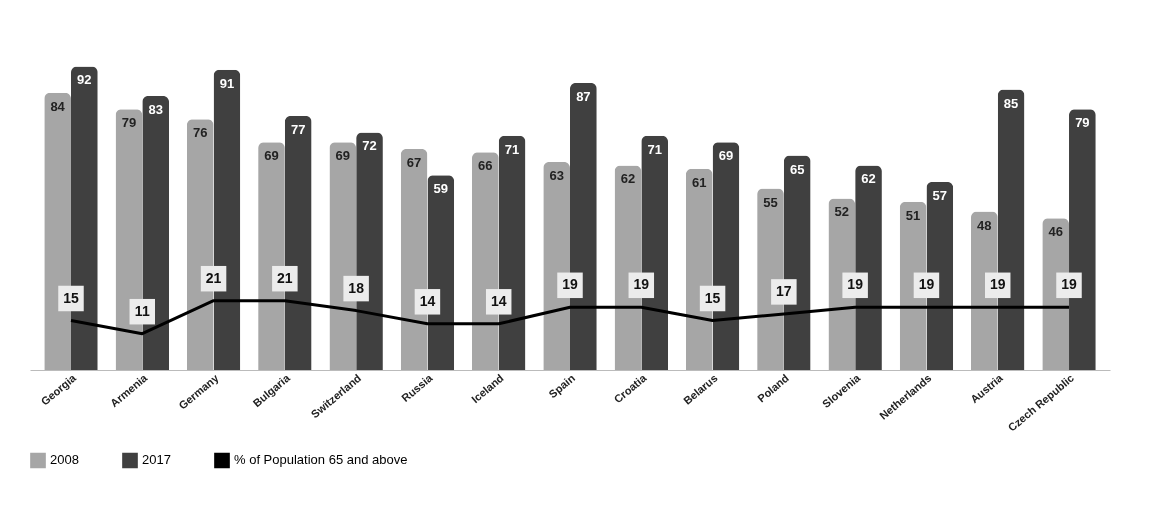  I want to click on data-label: 61, so click(699, 182).